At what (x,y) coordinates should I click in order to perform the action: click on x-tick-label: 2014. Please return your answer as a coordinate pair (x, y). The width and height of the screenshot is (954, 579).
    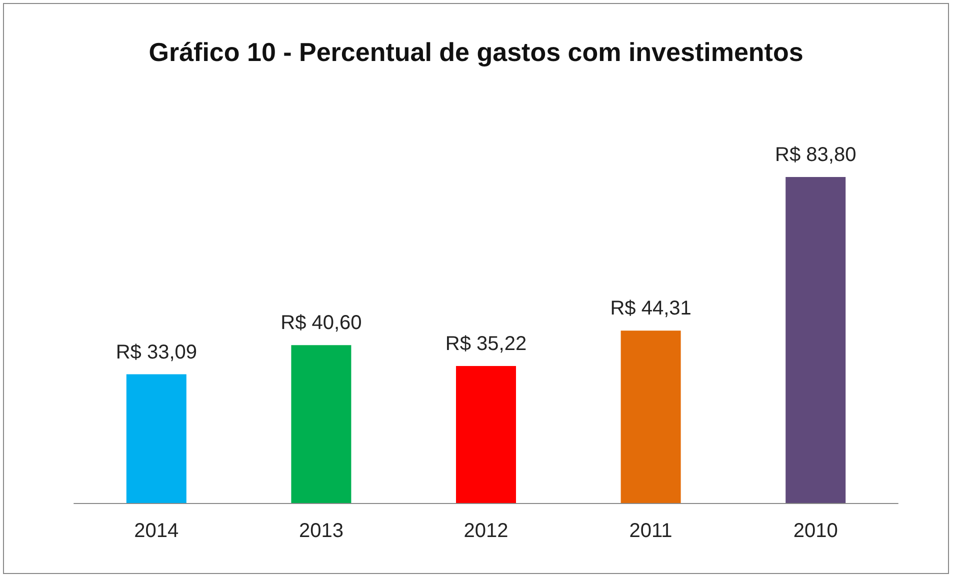
    Looking at the image, I should click on (156, 531).